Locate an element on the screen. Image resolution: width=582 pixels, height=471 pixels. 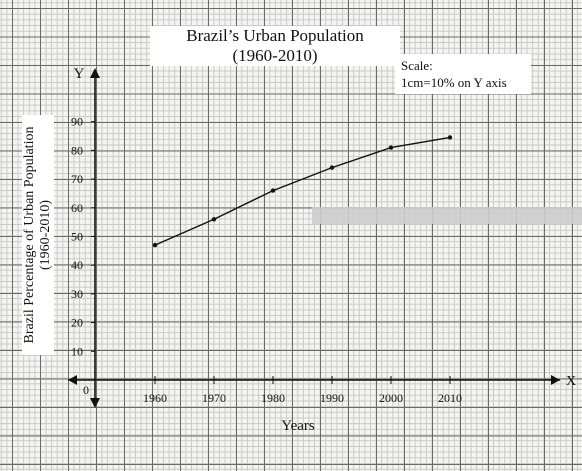
y-axis-letter: Y is located at coordinates (79, 74).